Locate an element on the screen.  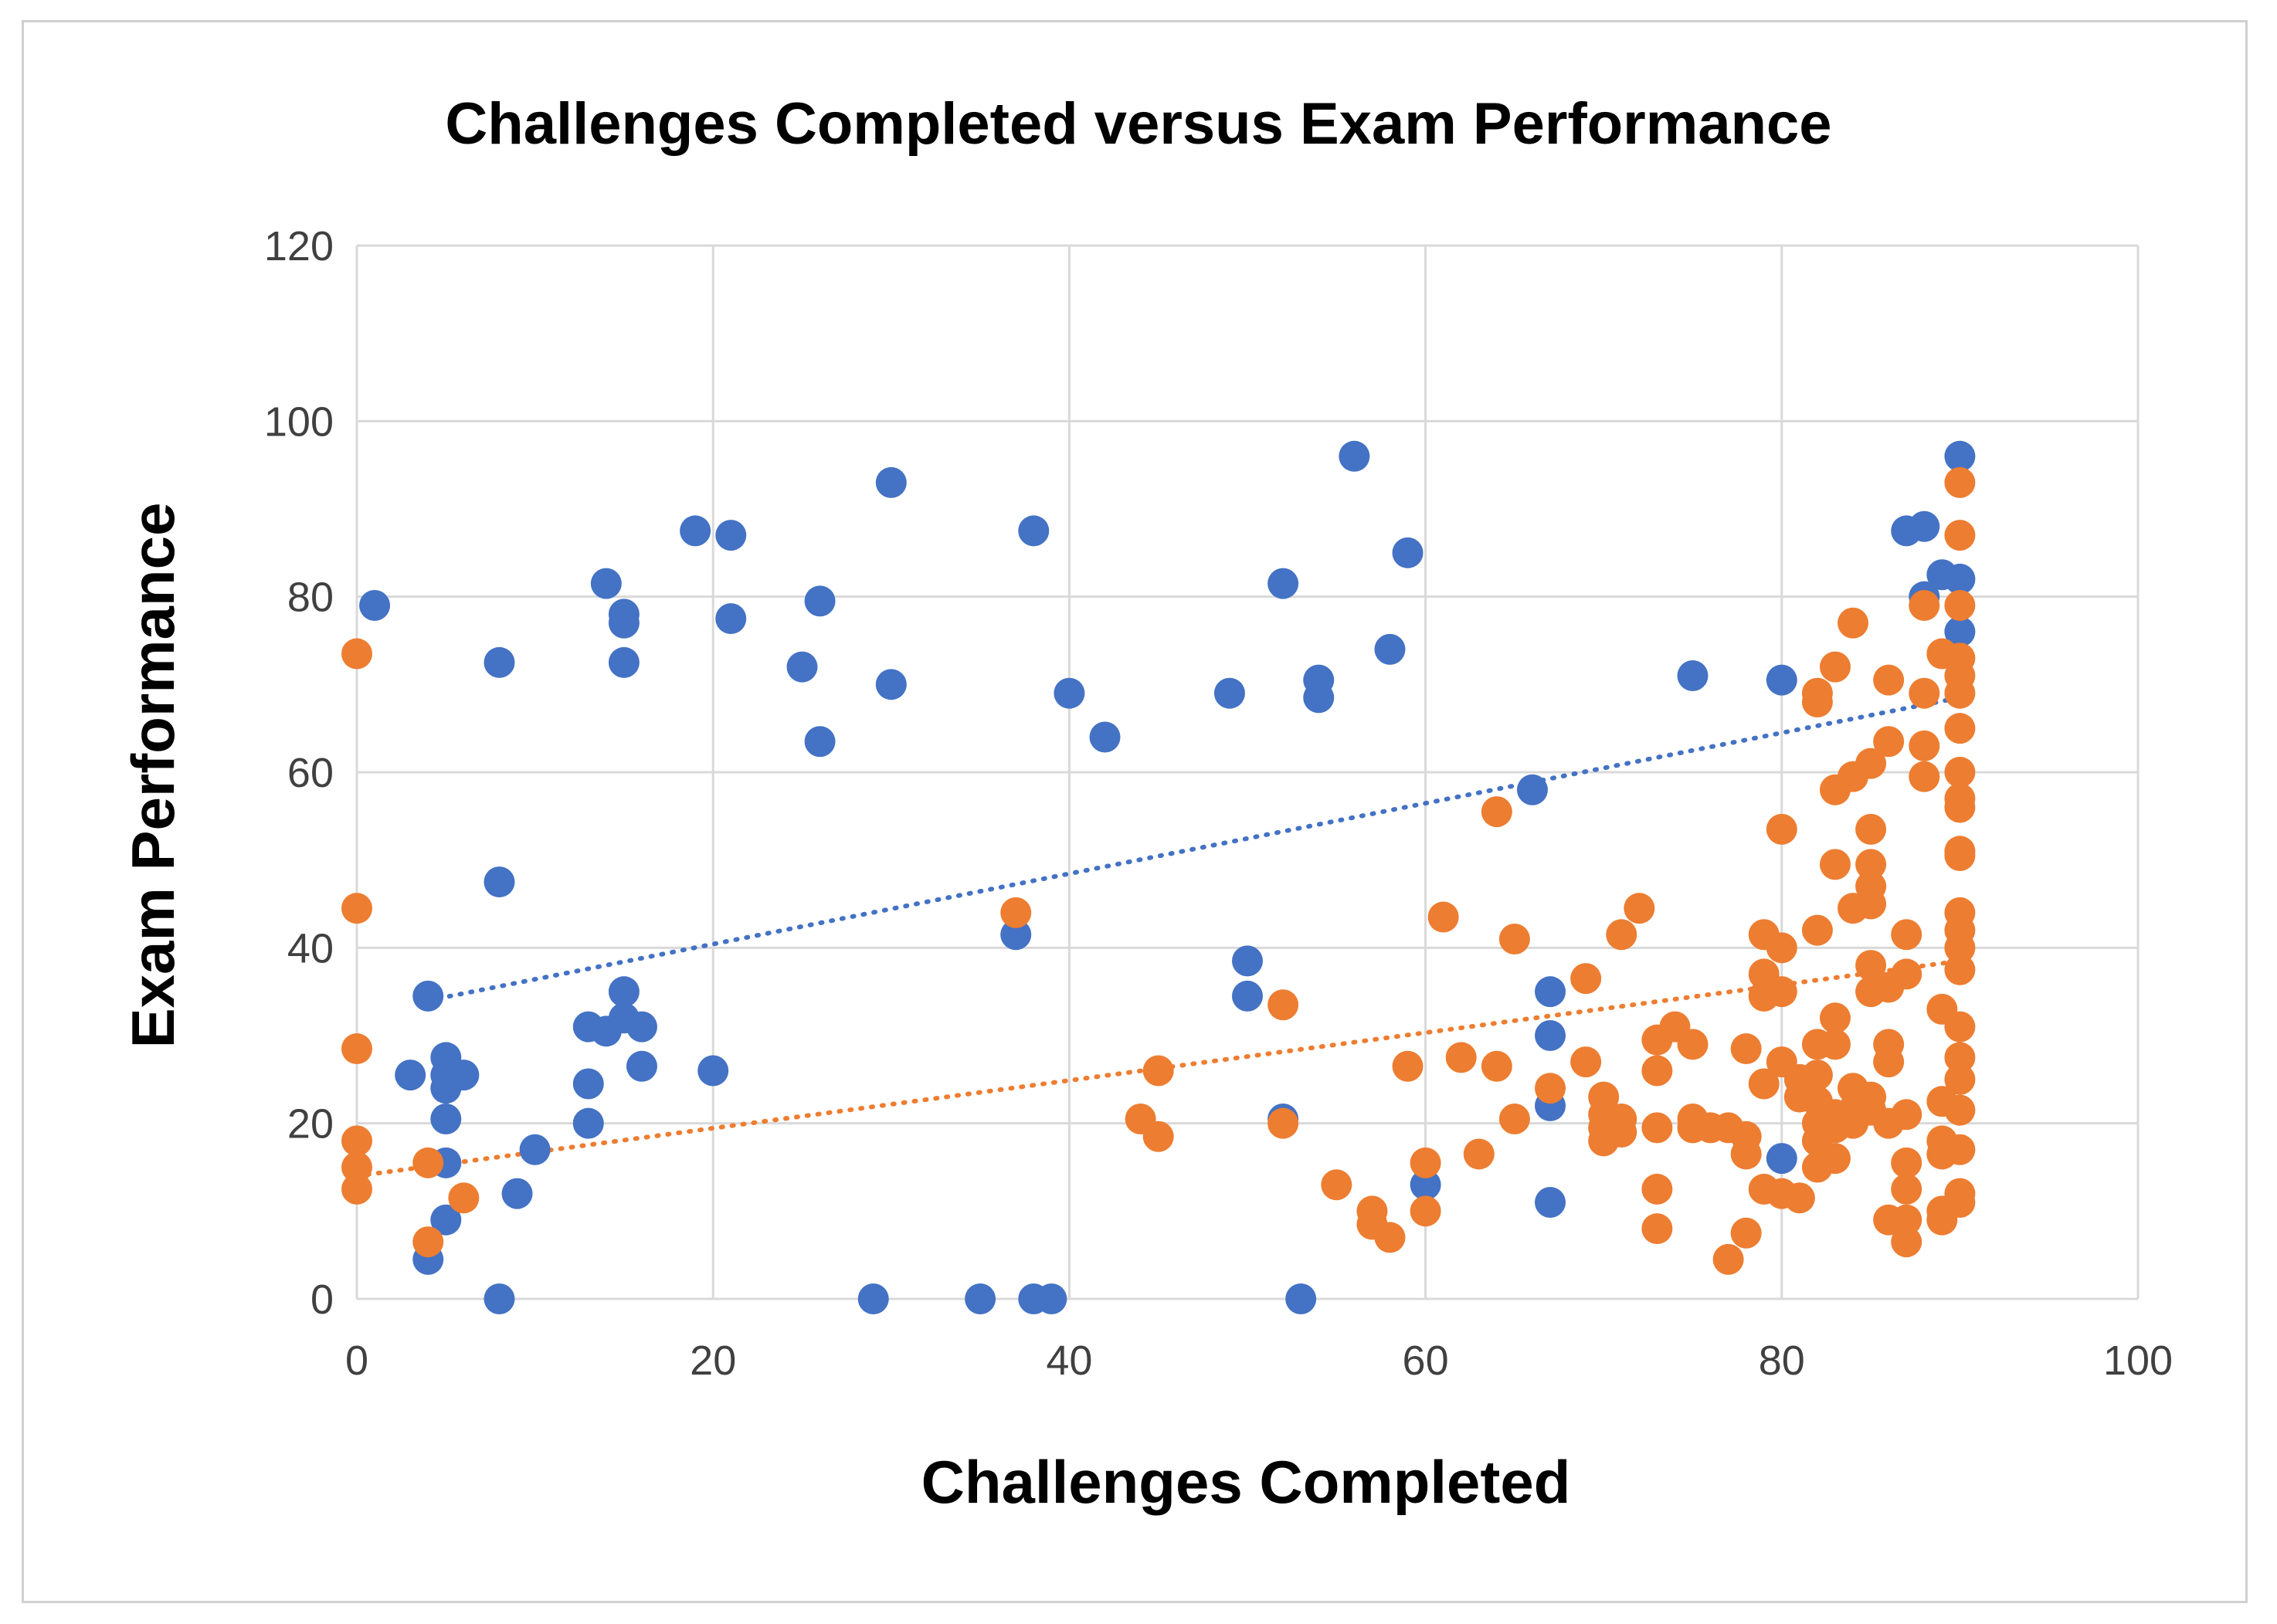
y-tick-label: 0 is located at coordinates (322, 1299).